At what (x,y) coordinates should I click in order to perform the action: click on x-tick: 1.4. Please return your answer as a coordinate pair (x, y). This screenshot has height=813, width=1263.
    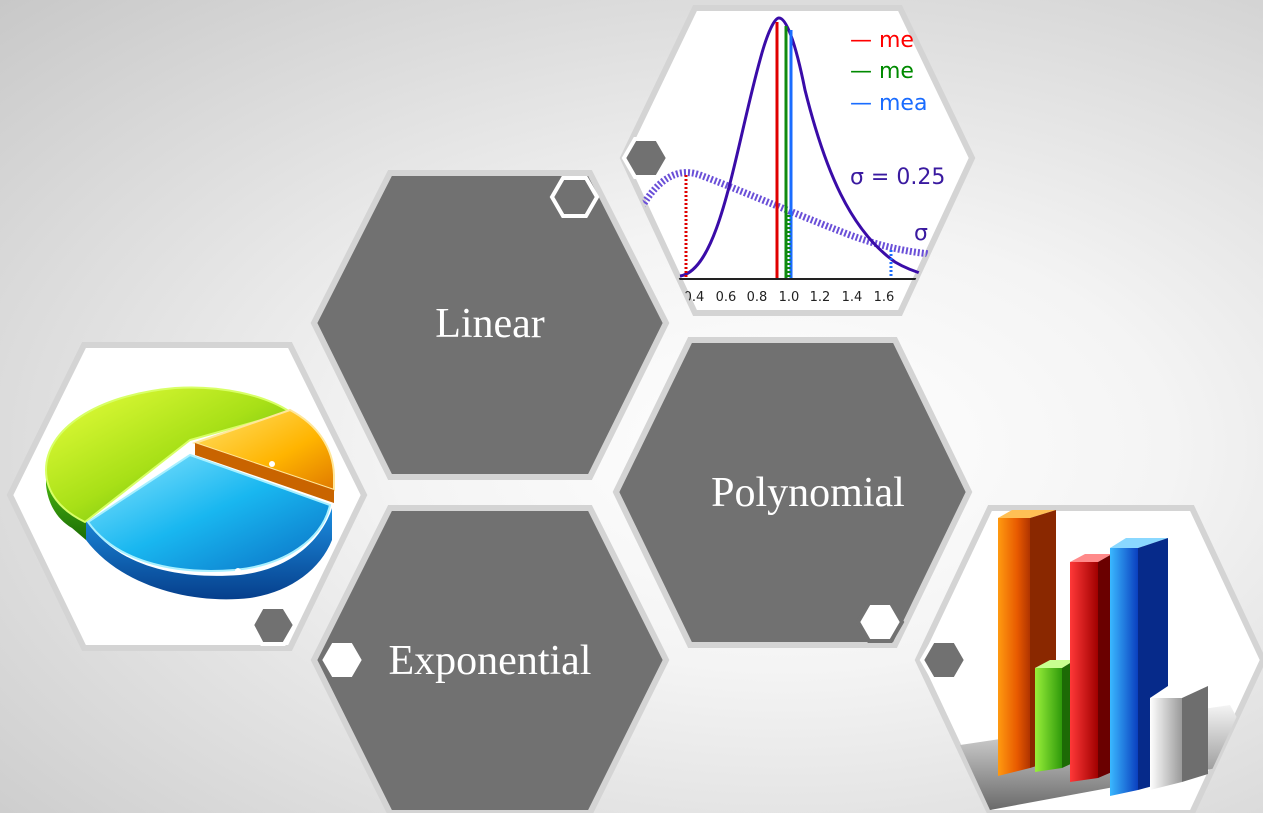
    Looking at the image, I should click on (852, 297).